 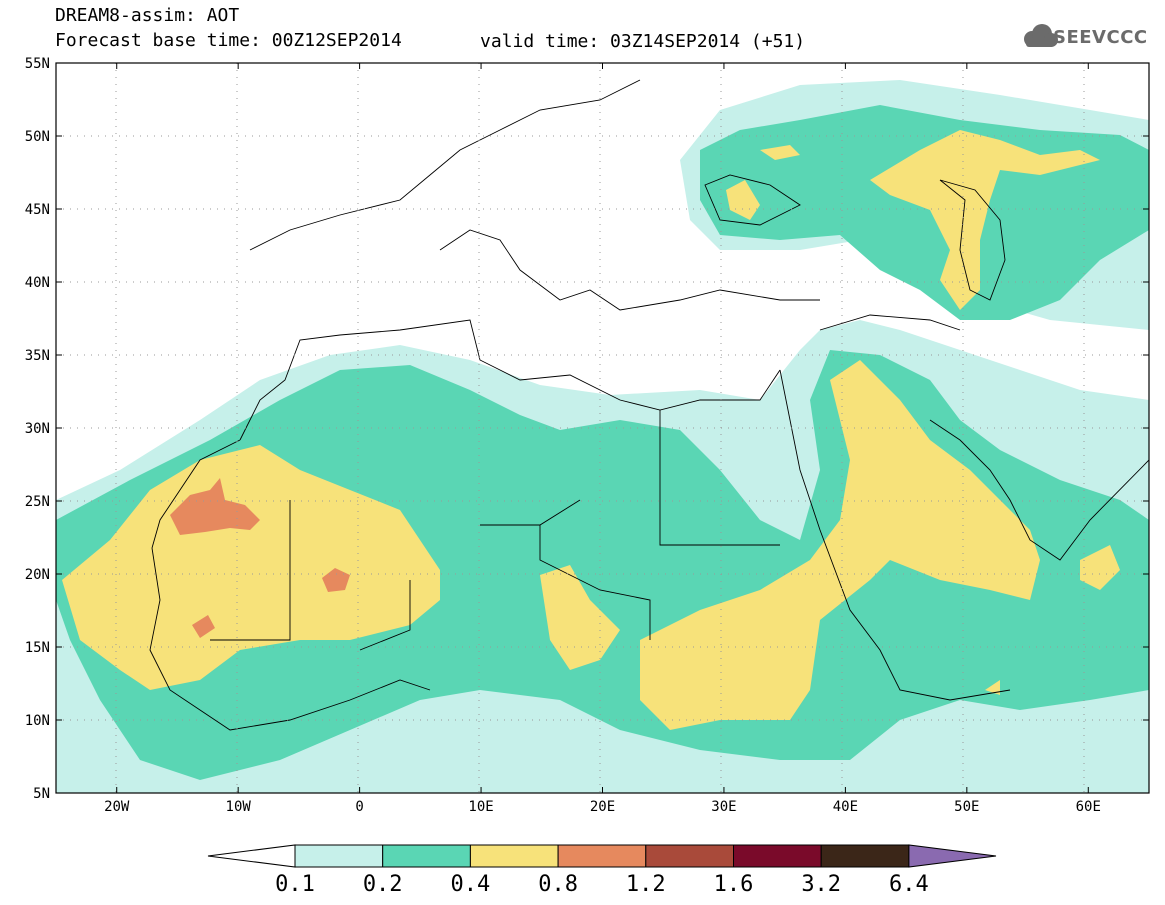 What do you see at coordinates (723, 807) in the screenshot?
I see `lon-tick-label: 30E` at bounding box center [723, 807].